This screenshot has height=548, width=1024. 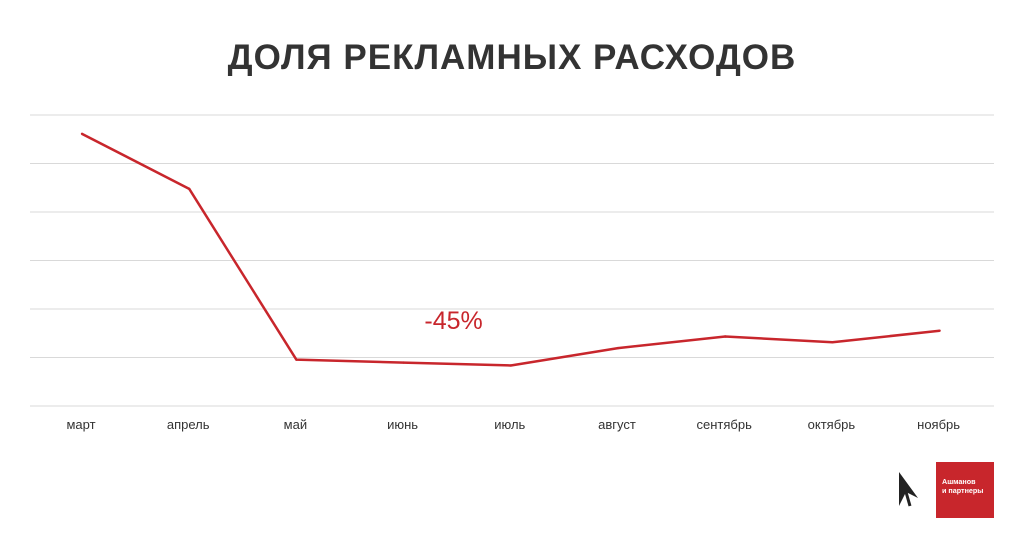 What do you see at coordinates (512, 57) in the screenshot?
I see `chart-title: ДОЛЯ РЕКЛАМНЫХ РАСХОДОВ` at bounding box center [512, 57].